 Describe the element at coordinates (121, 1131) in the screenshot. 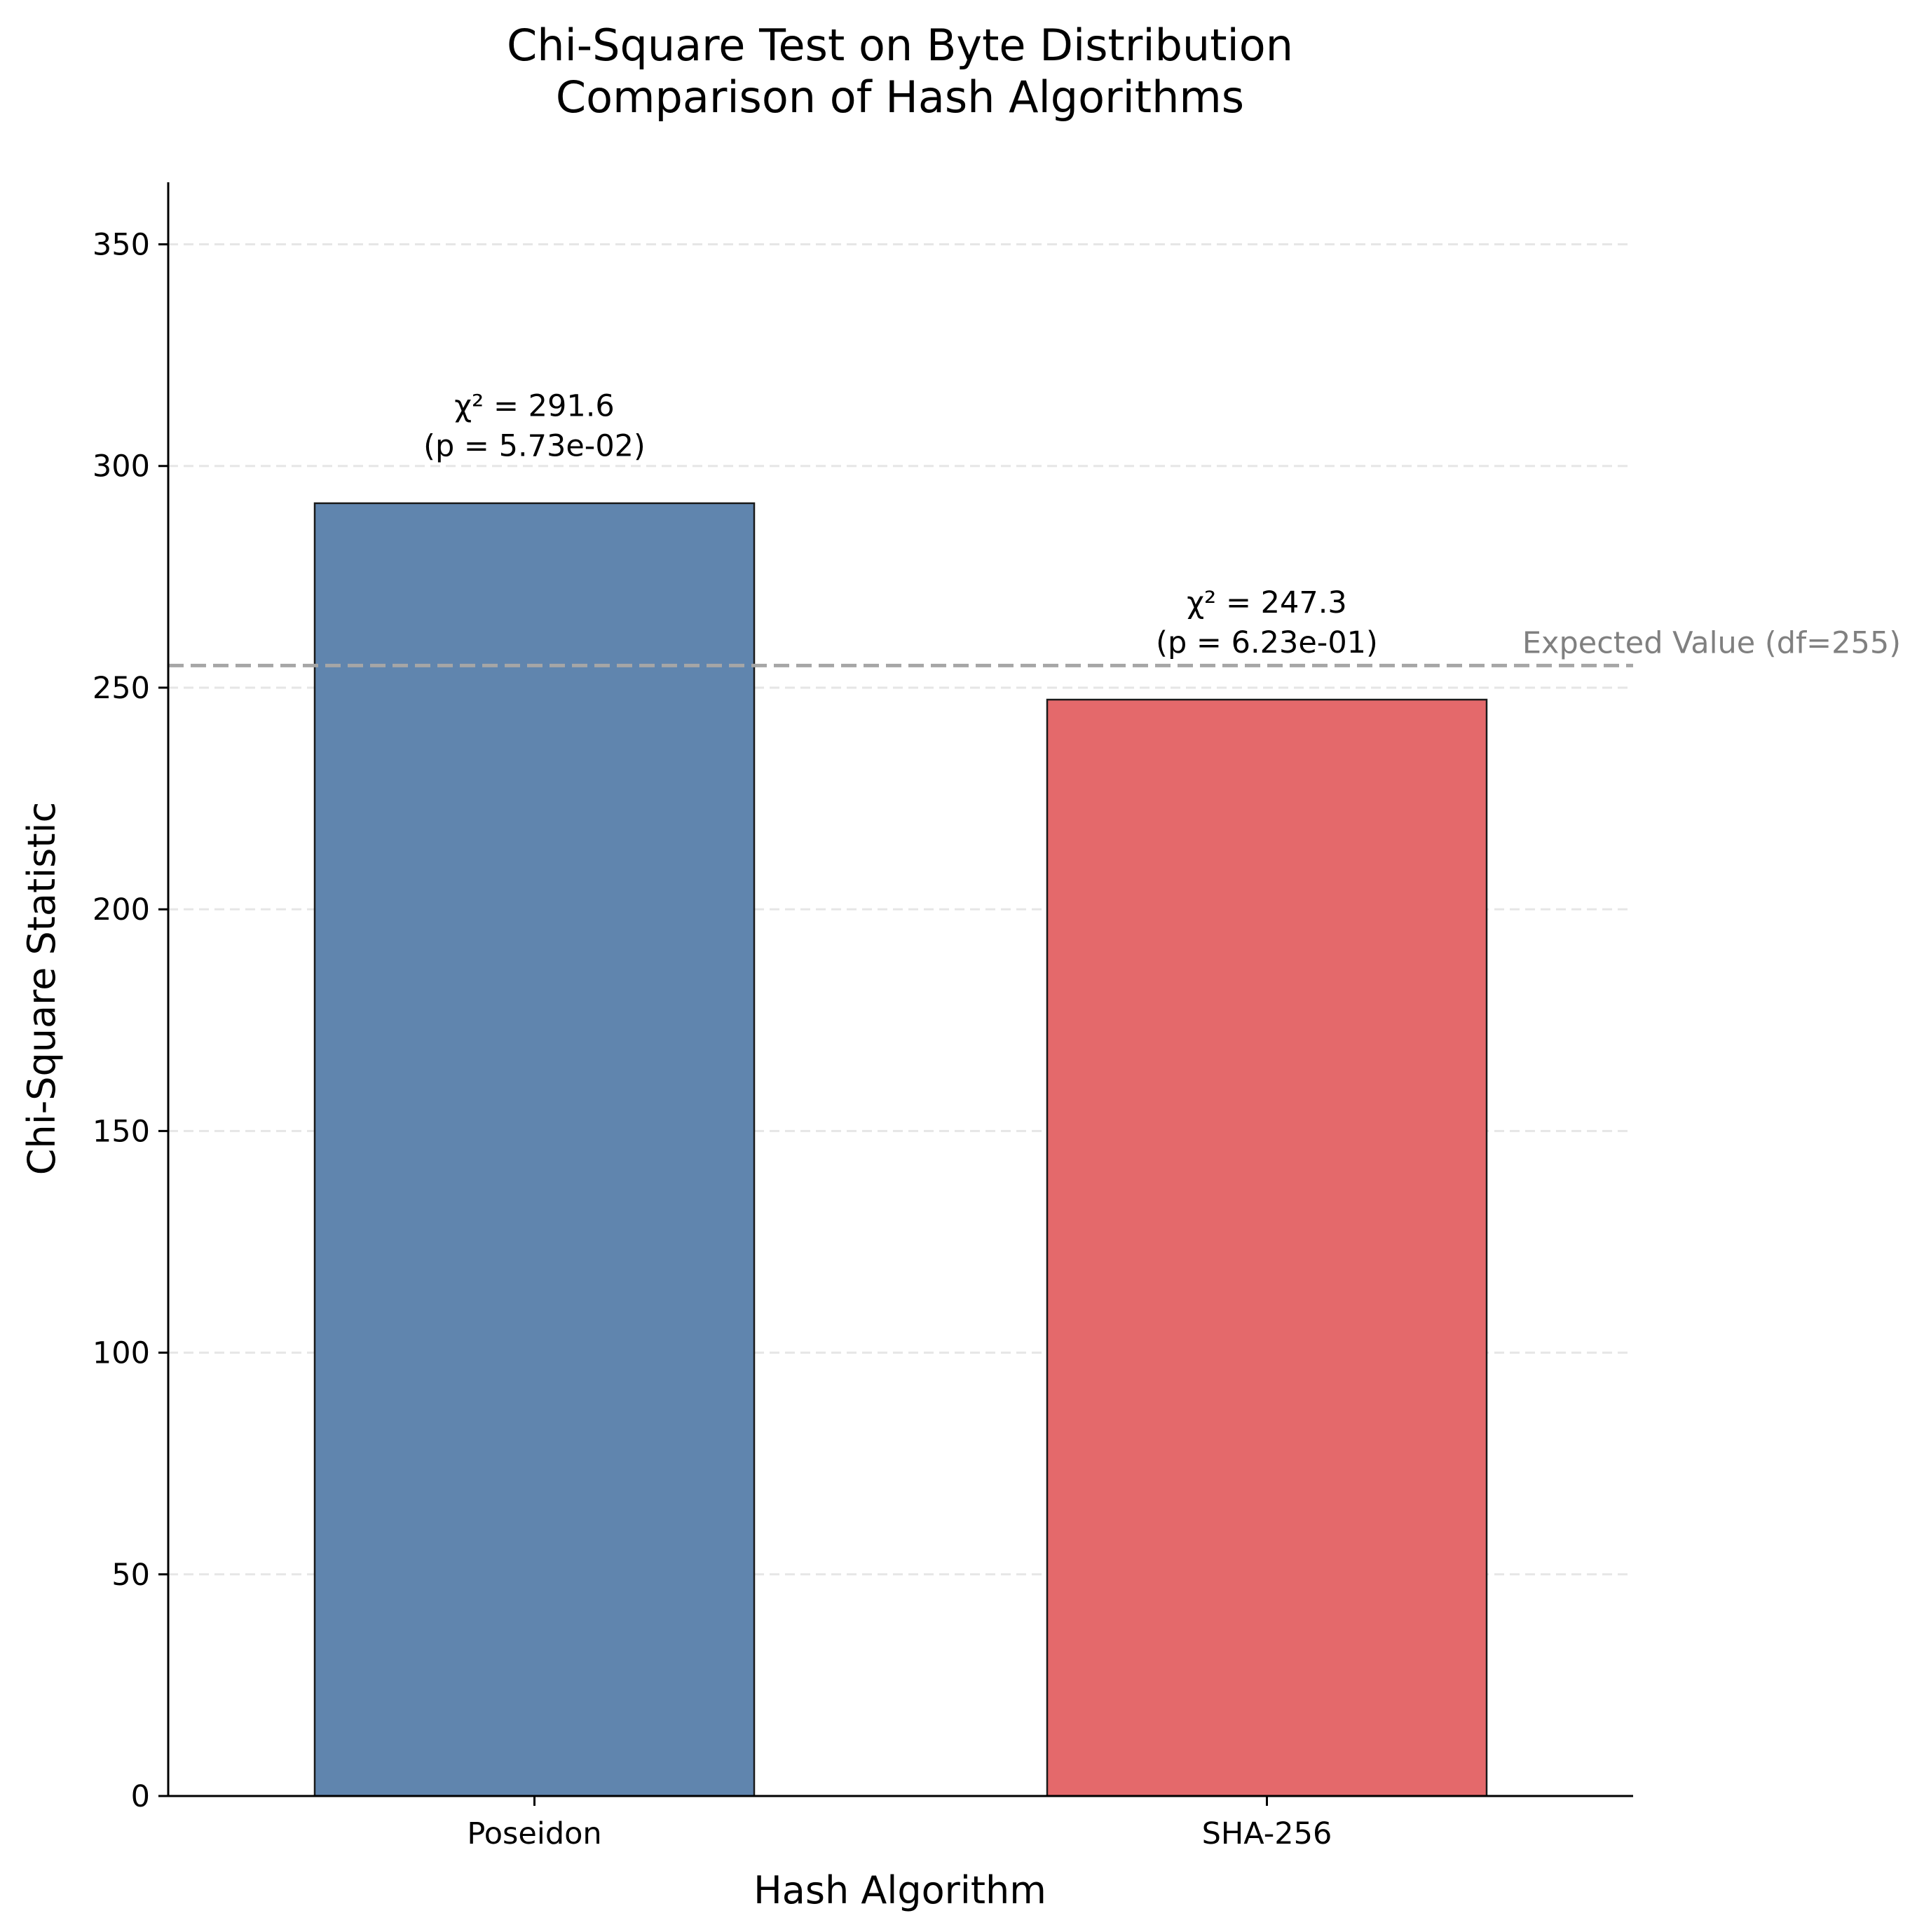

I see `y-tick-label: 150` at that location.